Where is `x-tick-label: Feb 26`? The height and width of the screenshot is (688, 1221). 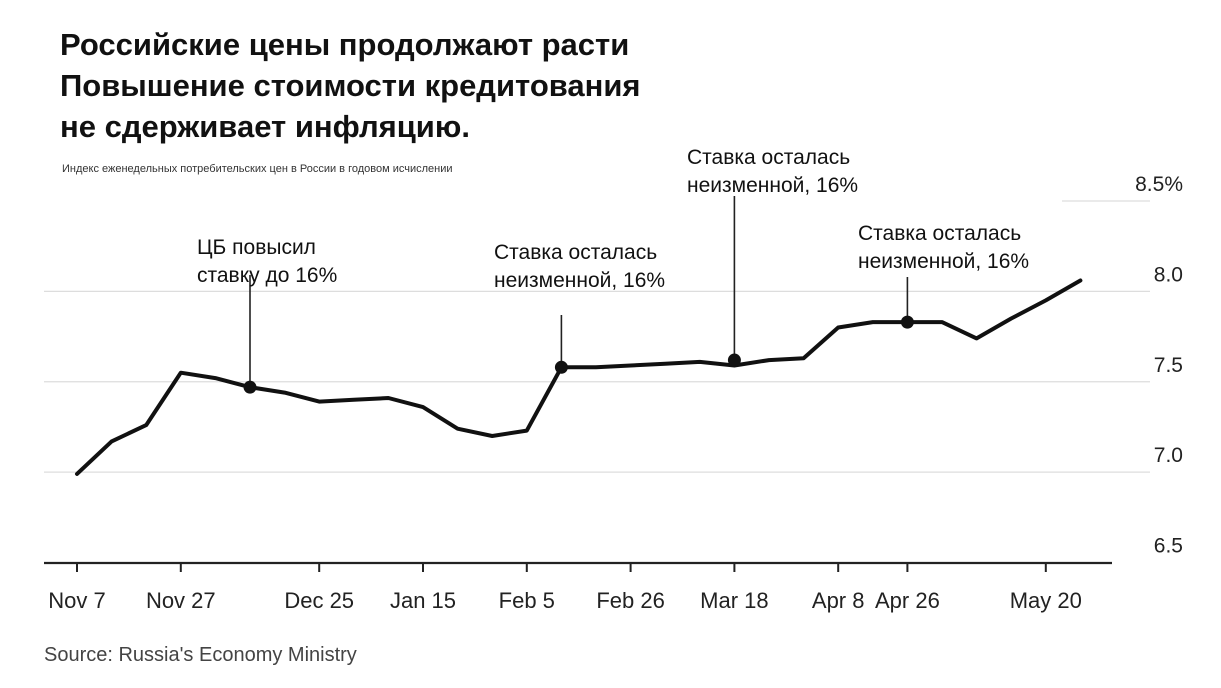
x-tick-label: Feb 26 is located at coordinates (630, 600).